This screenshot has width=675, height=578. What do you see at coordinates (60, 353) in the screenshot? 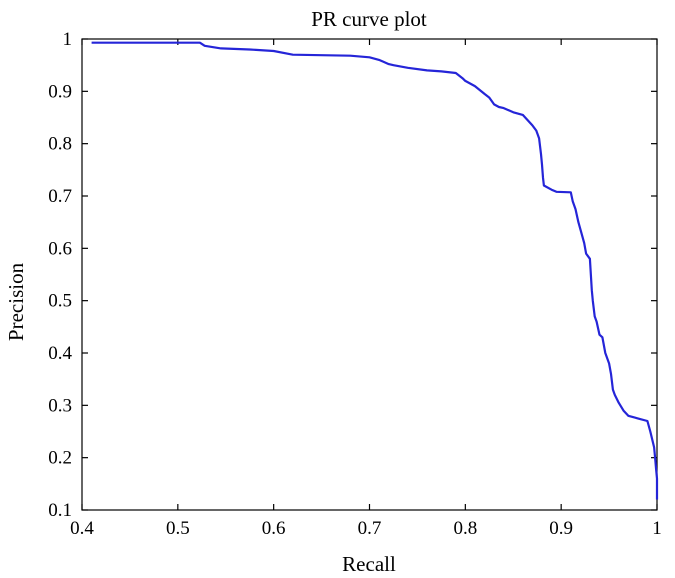
I see `y-tick-label: 0.4` at bounding box center [60, 353].